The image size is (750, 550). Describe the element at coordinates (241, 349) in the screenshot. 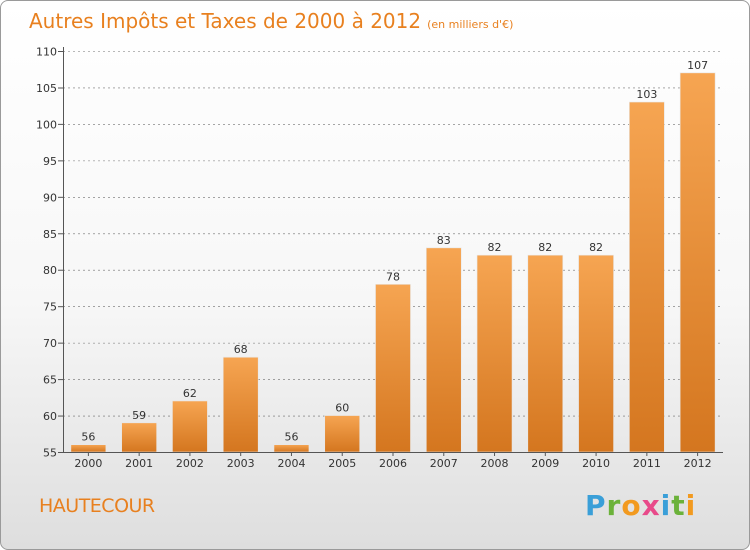

I see `bar-value-label: 68` at that location.